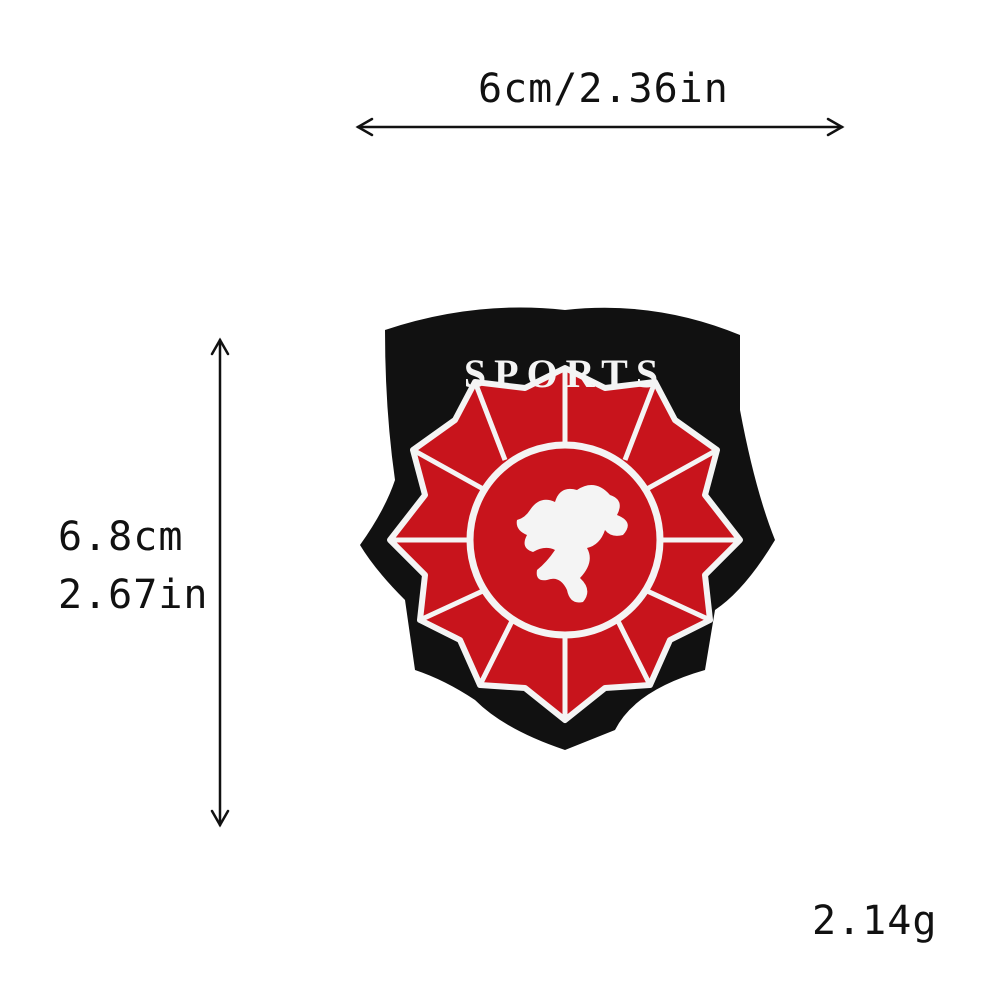 This screenshot has width=1000, height=1000. Describe the element at coordinates (220, 818) in the screenshot. I see `height-arrow-bottom-head` at that location.